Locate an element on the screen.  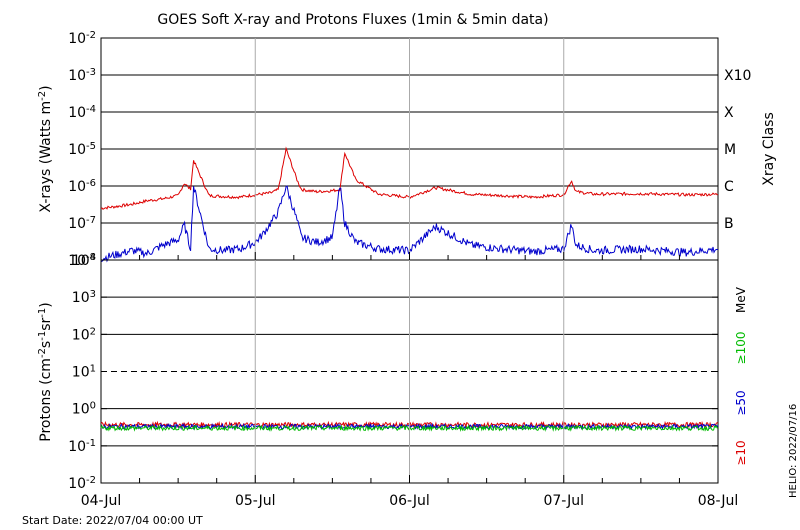
protons-y-tick-label: 10² is located at coordinates (84, 335).